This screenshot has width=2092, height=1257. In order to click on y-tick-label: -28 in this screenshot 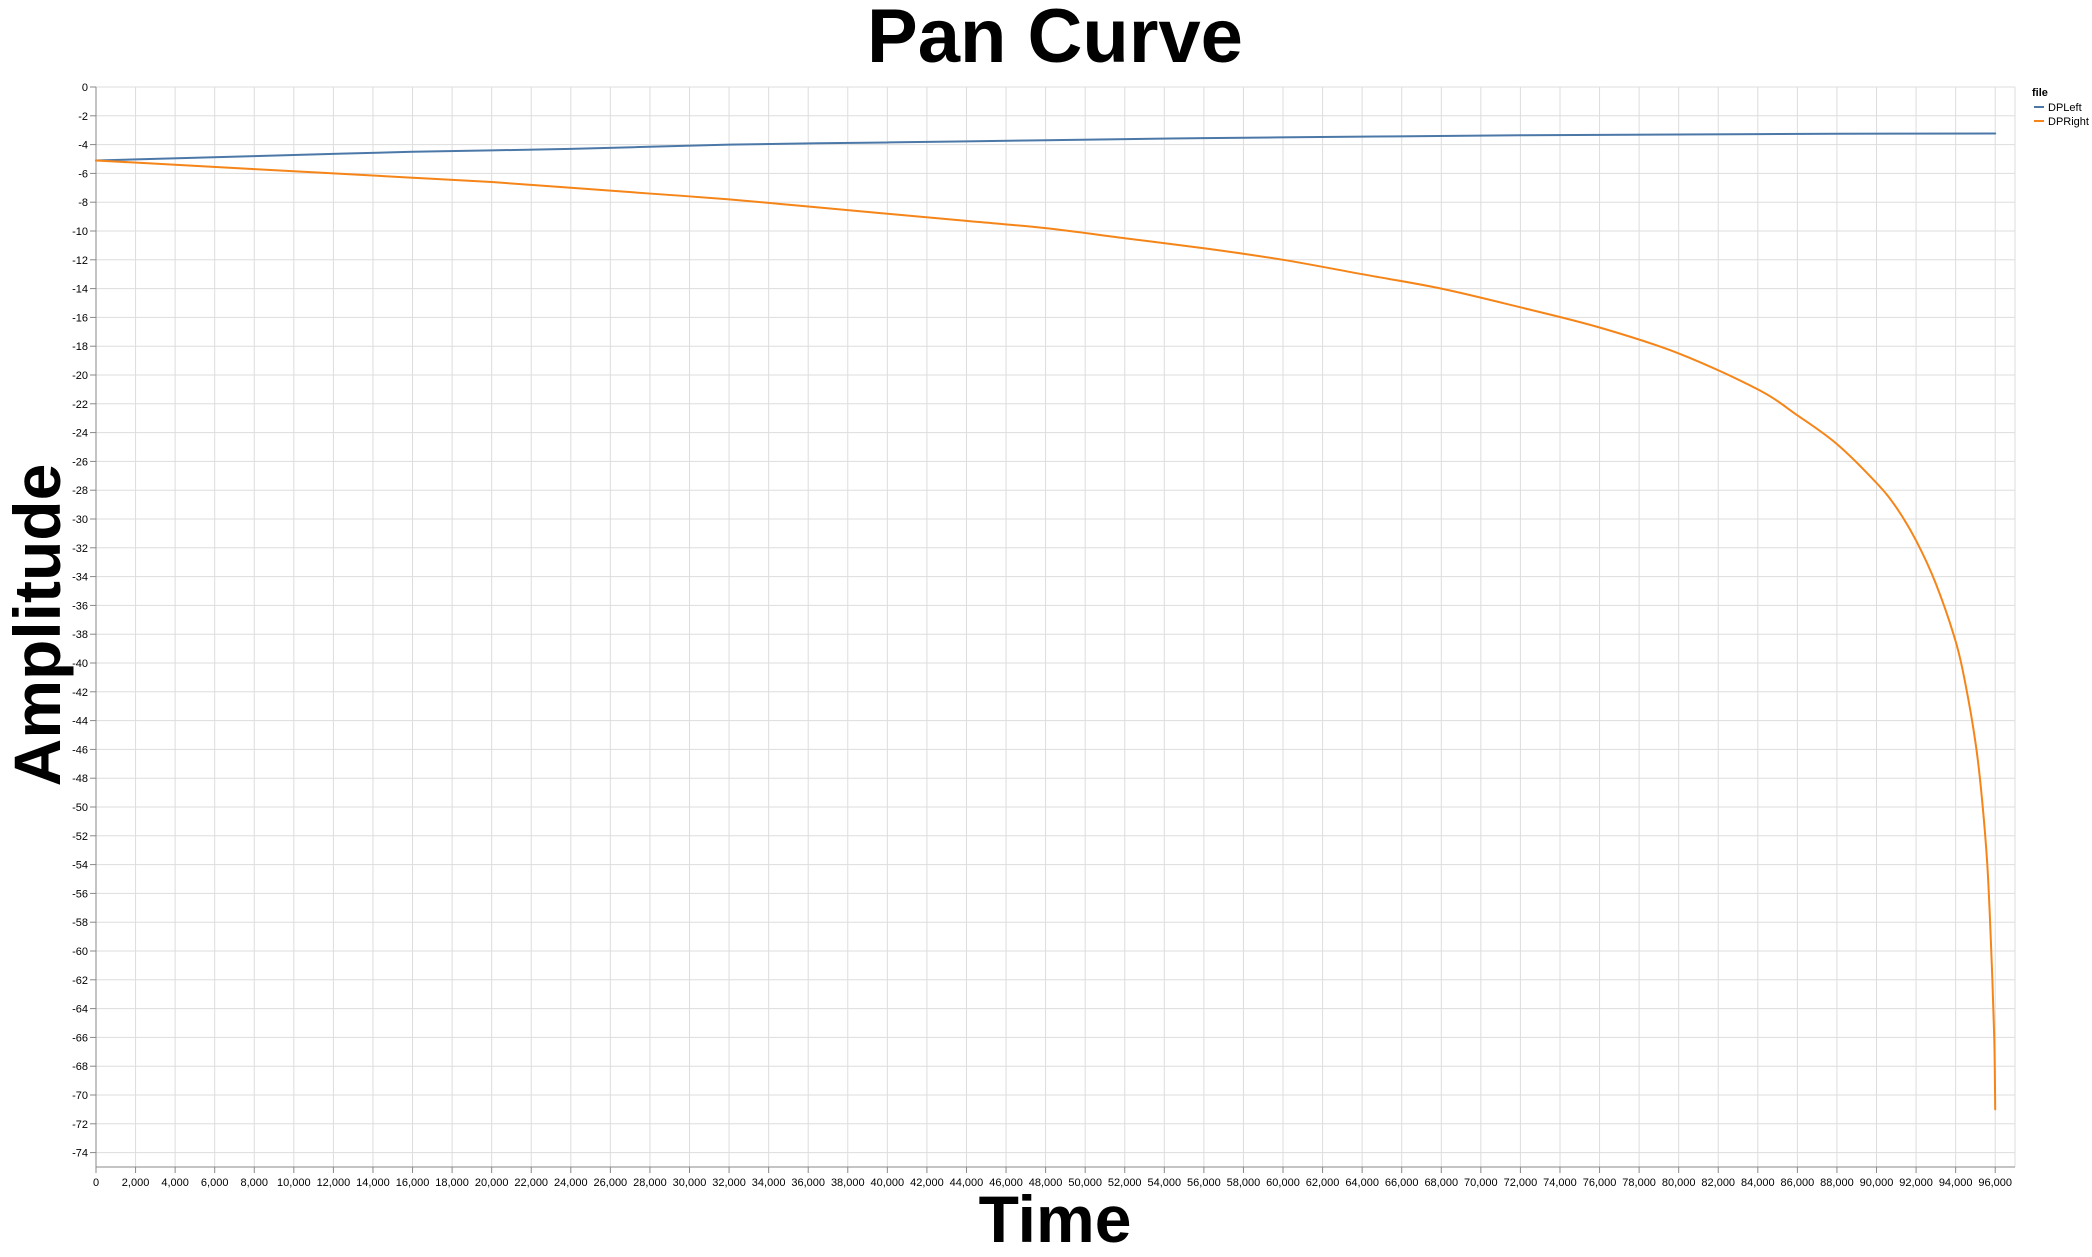, I will do `click(80, 491)`.